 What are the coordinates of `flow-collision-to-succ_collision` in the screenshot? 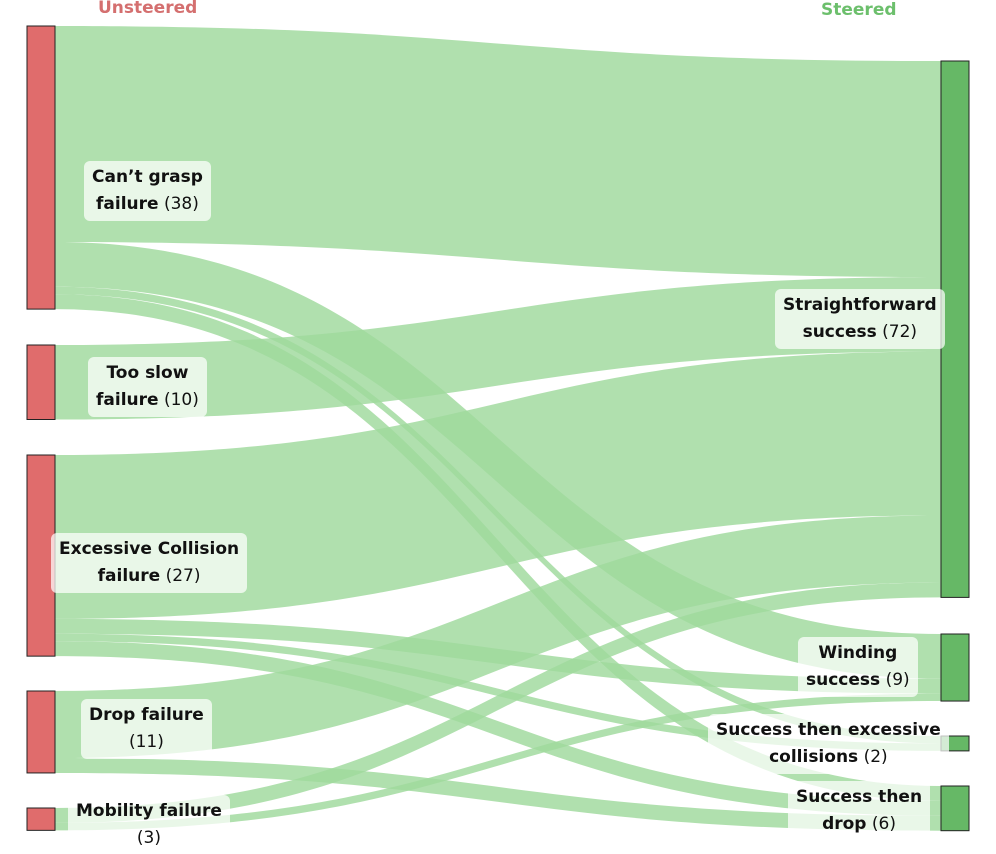 It's located at (498, 692).